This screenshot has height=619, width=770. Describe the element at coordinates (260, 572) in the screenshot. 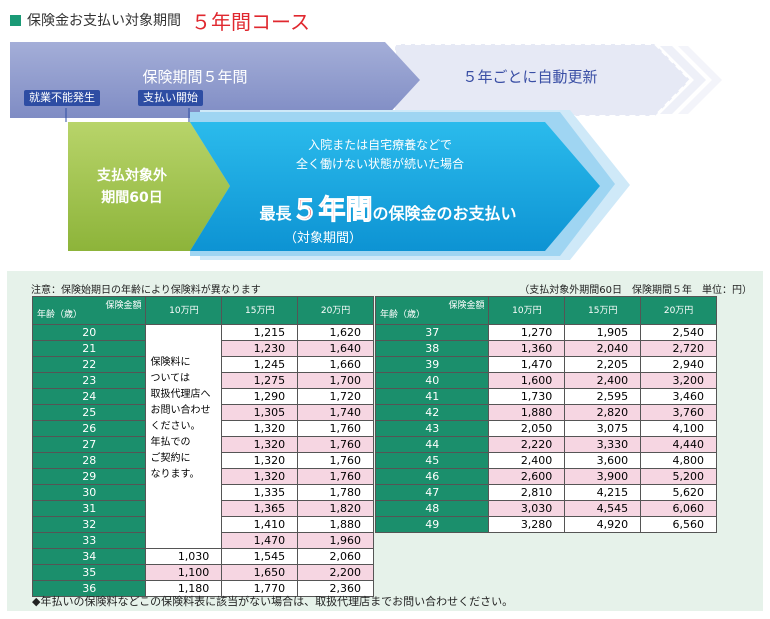

I see `premium-cell-15: 1,650` at that location.